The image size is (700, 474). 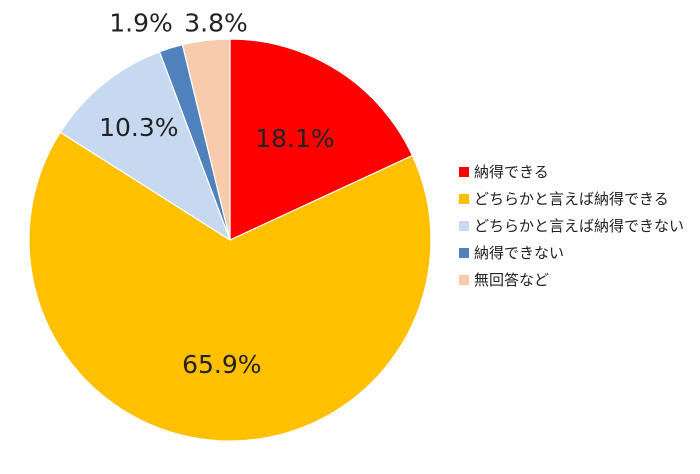 I want to click on data-label-5: 3.8%, so click(x=216, y=23).